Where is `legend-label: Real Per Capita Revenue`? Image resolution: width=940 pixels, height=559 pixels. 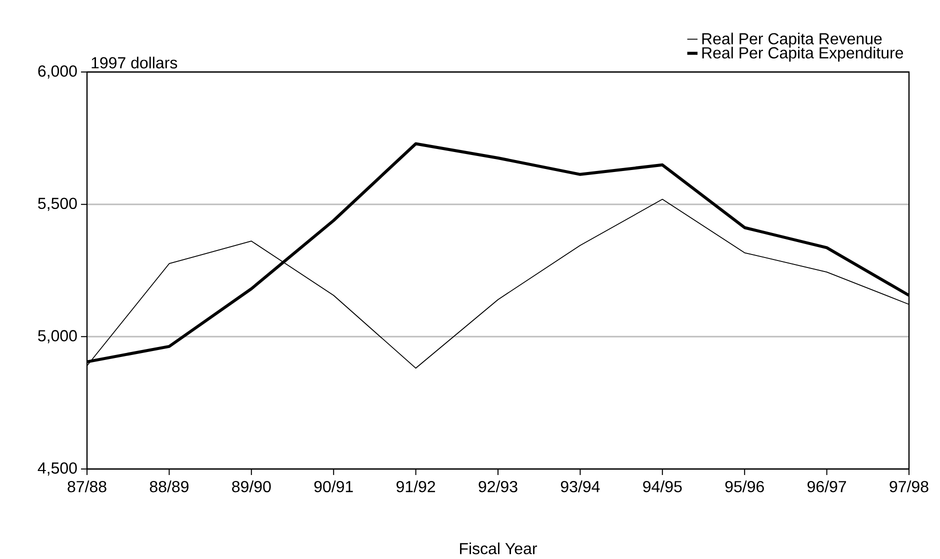
legend-label: Real Per Capita Revenue is located at coordinates (792, 40).